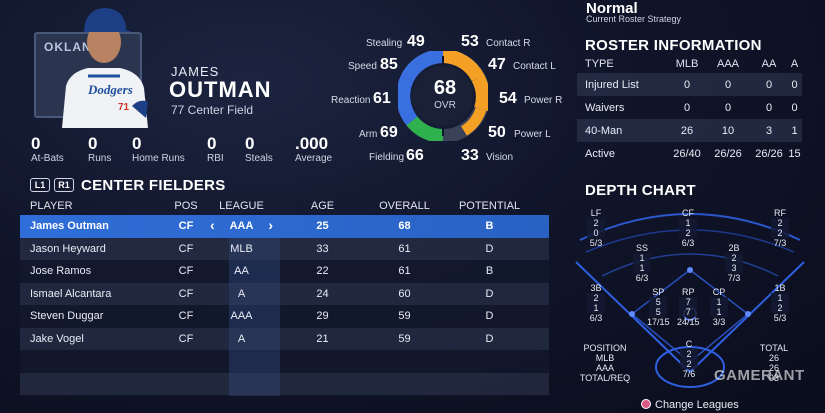  I want to click on depth-chart-title: DEPTH CHART, so click(640, 190).